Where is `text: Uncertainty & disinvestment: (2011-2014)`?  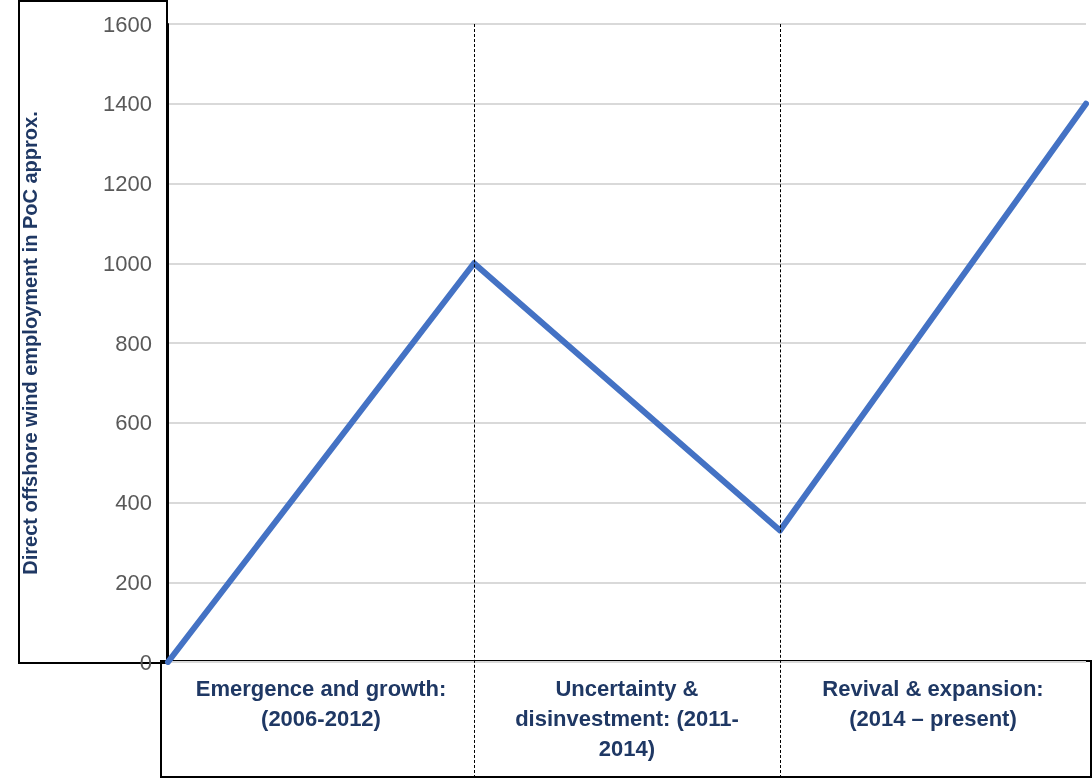 text: Uncertainty & disinvestment: (2011-2014) is located at coordinates (627, 719).